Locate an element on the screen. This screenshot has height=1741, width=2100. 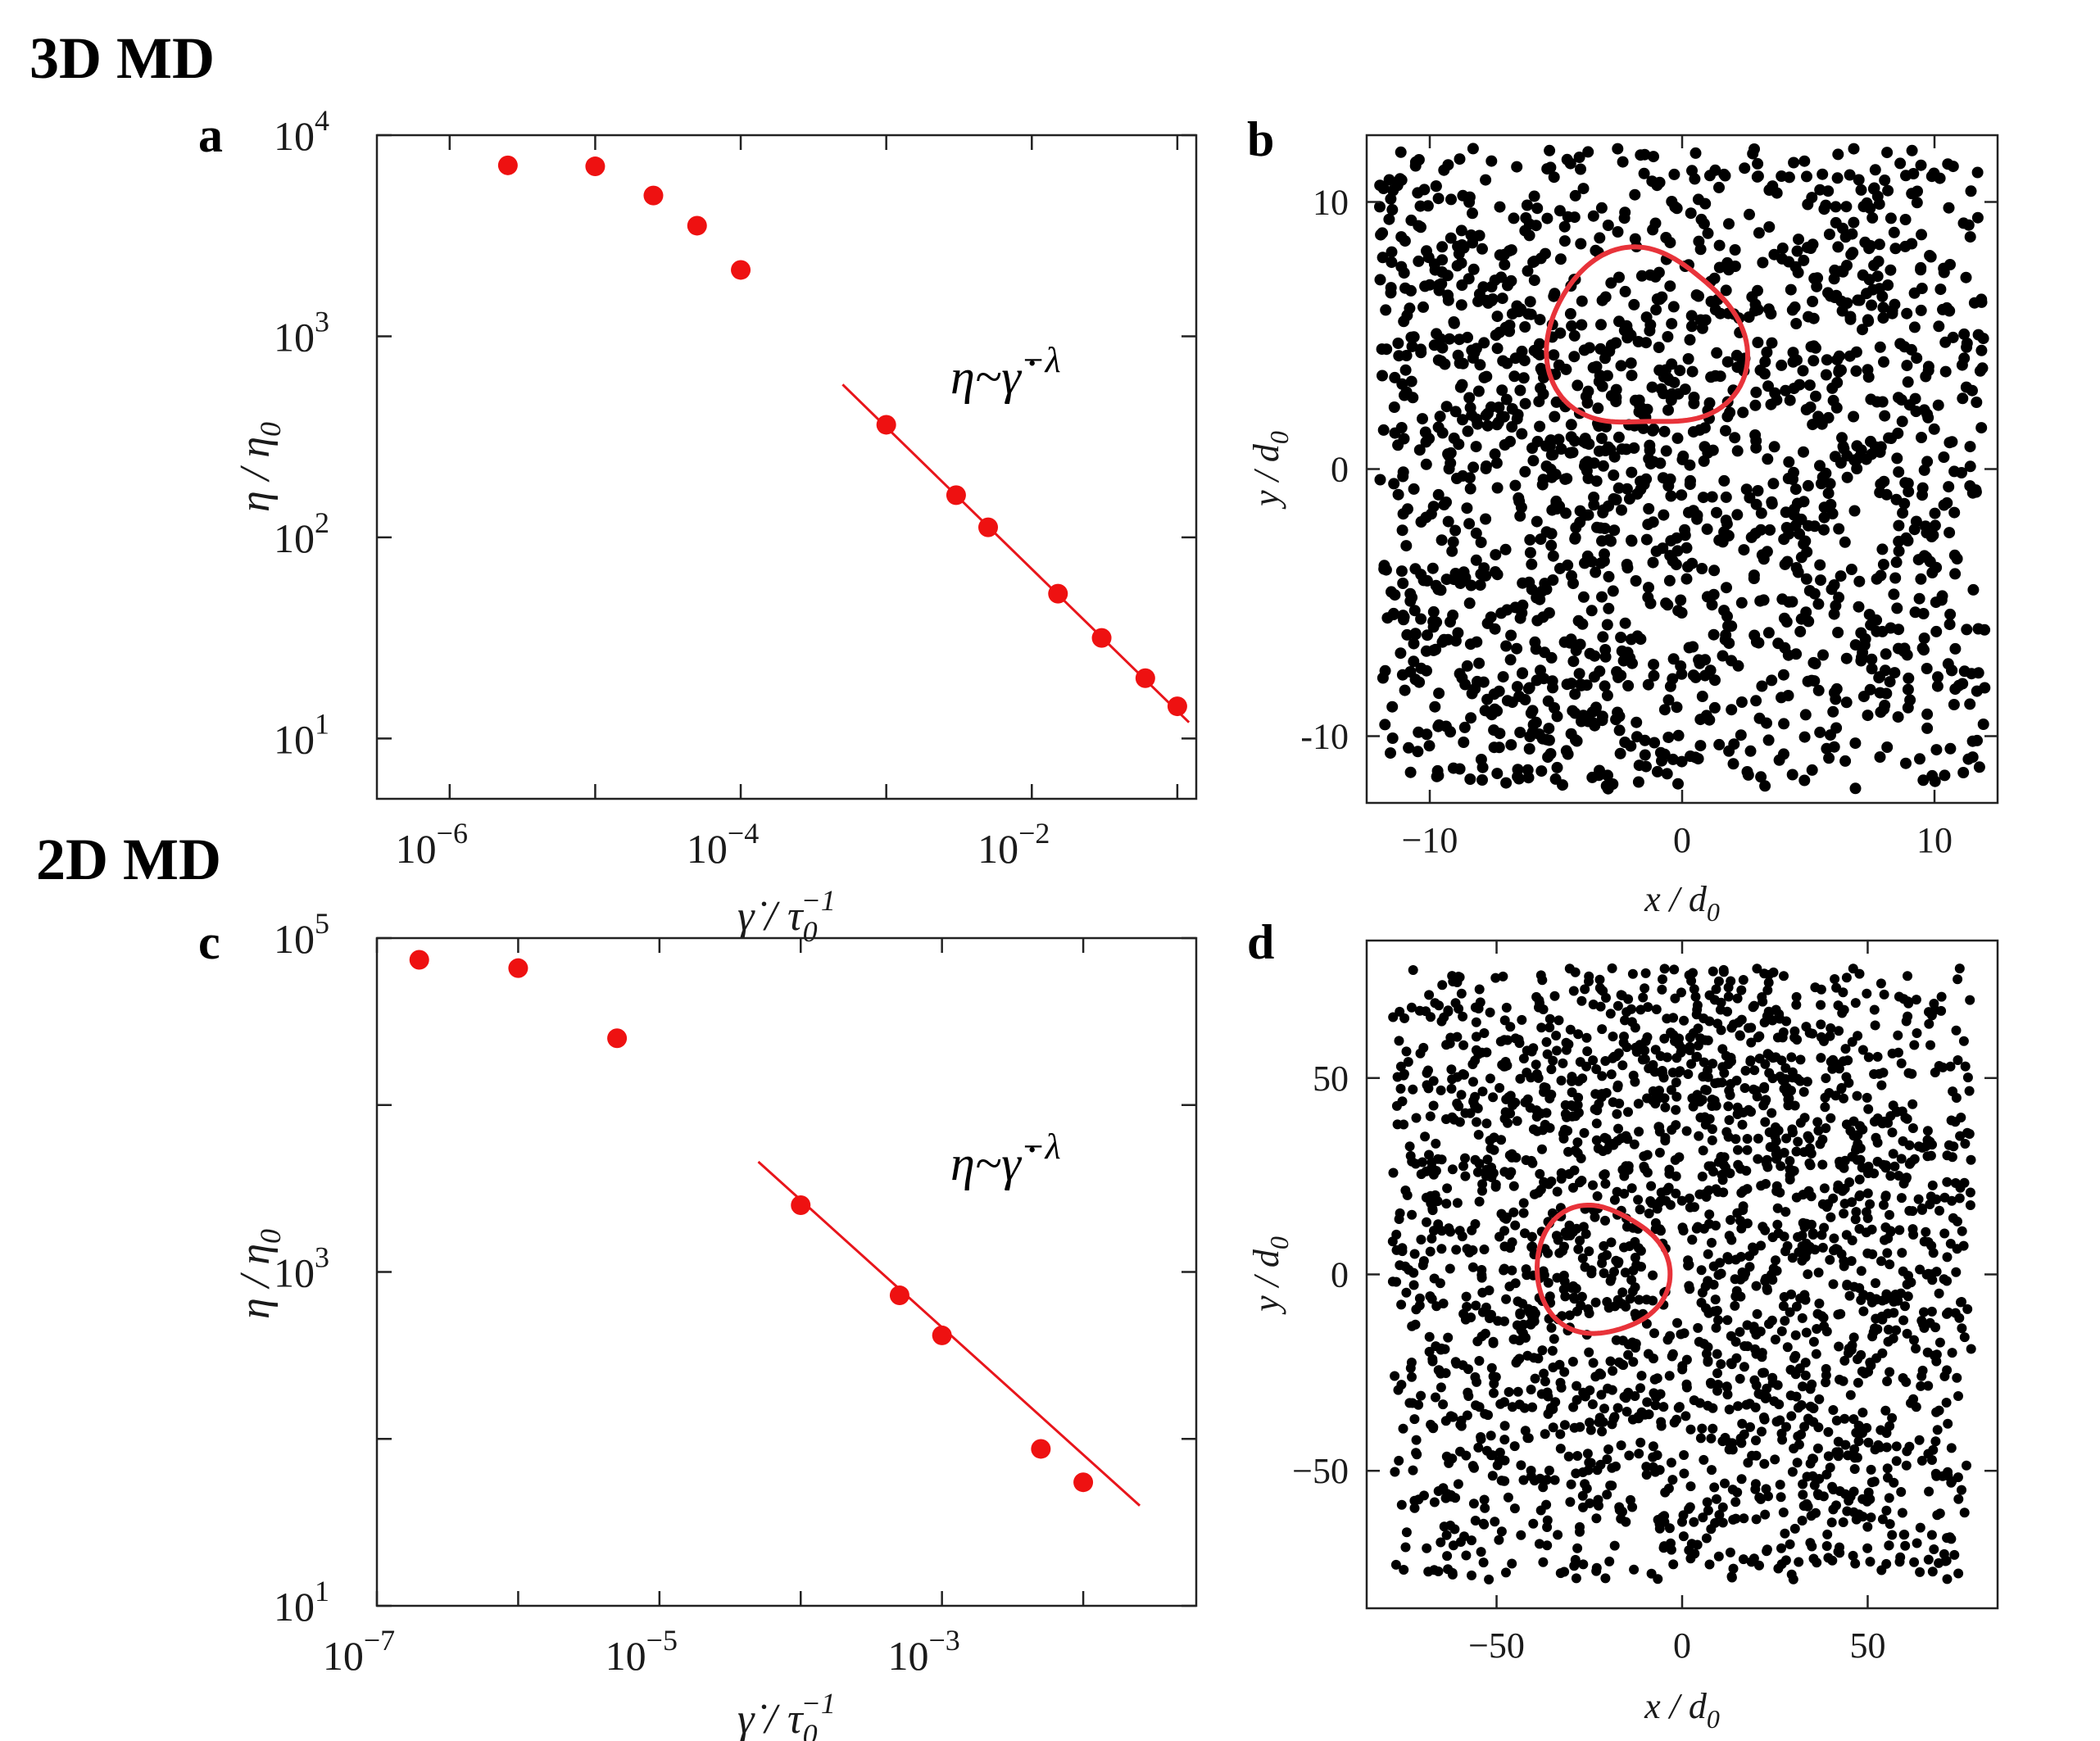
y-tick-label-c: 101 is located at coordinates (301, 1602).